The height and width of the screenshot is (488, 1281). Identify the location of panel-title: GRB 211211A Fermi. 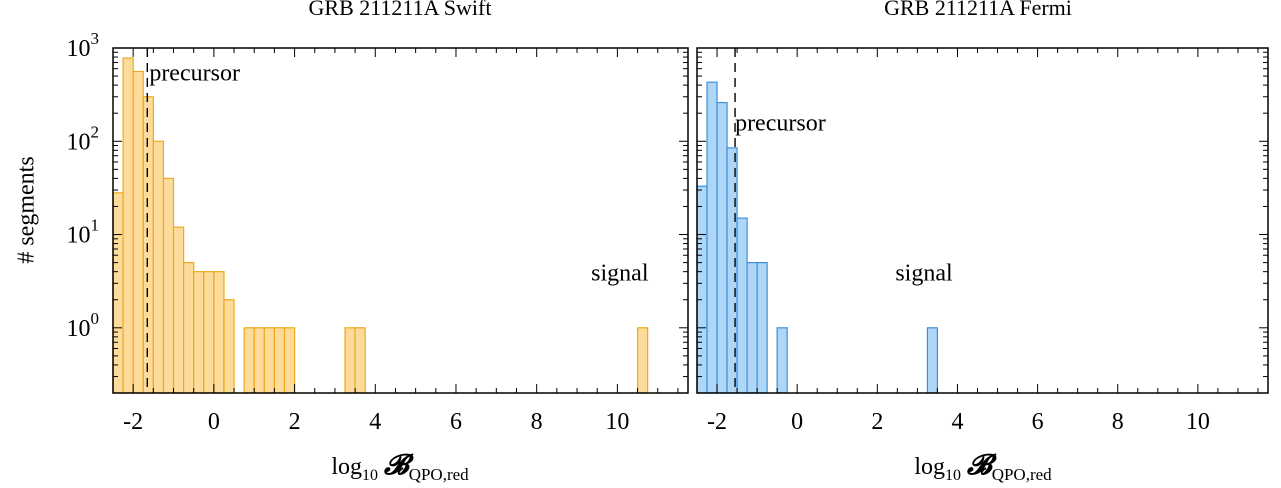
(978, 10).